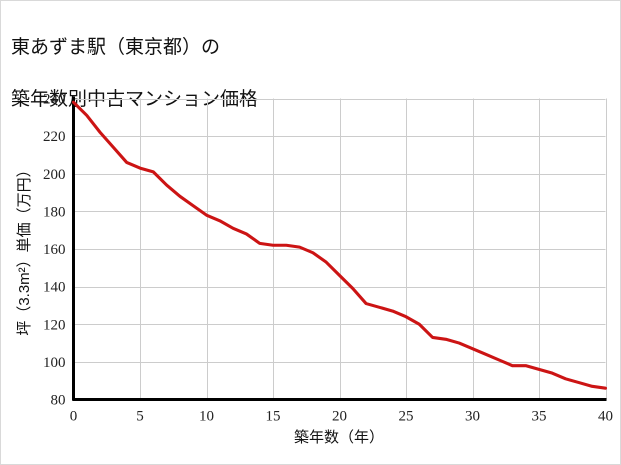  I want to click on x-tick-label: 20, so click(339, 417).